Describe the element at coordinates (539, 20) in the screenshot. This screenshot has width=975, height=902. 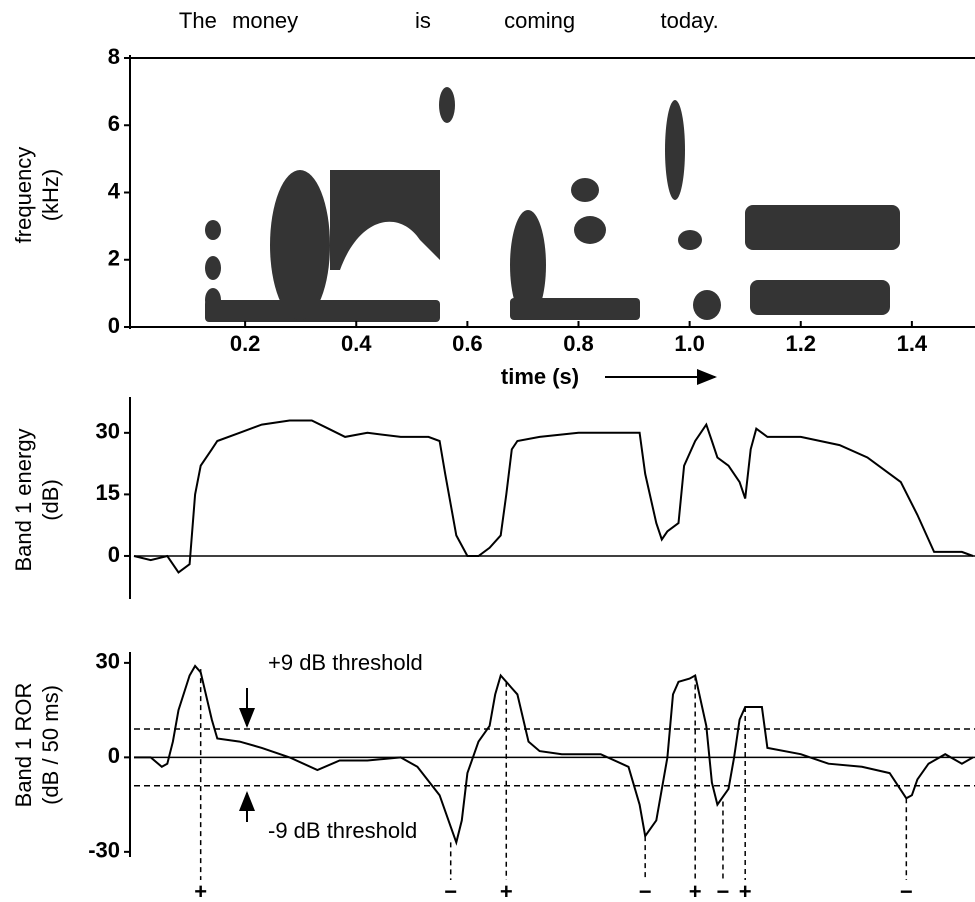
I see `word: coming` at that location.